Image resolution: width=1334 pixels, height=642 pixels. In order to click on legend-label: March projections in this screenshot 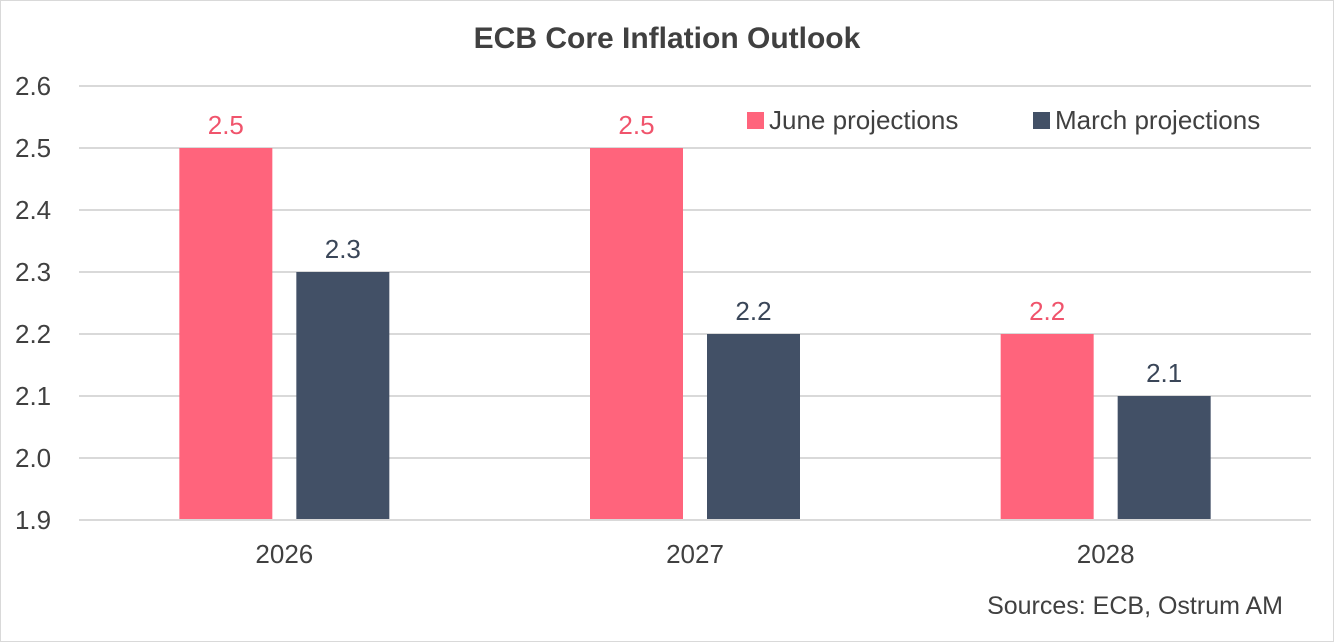, I will do `click(1157, 120)`.